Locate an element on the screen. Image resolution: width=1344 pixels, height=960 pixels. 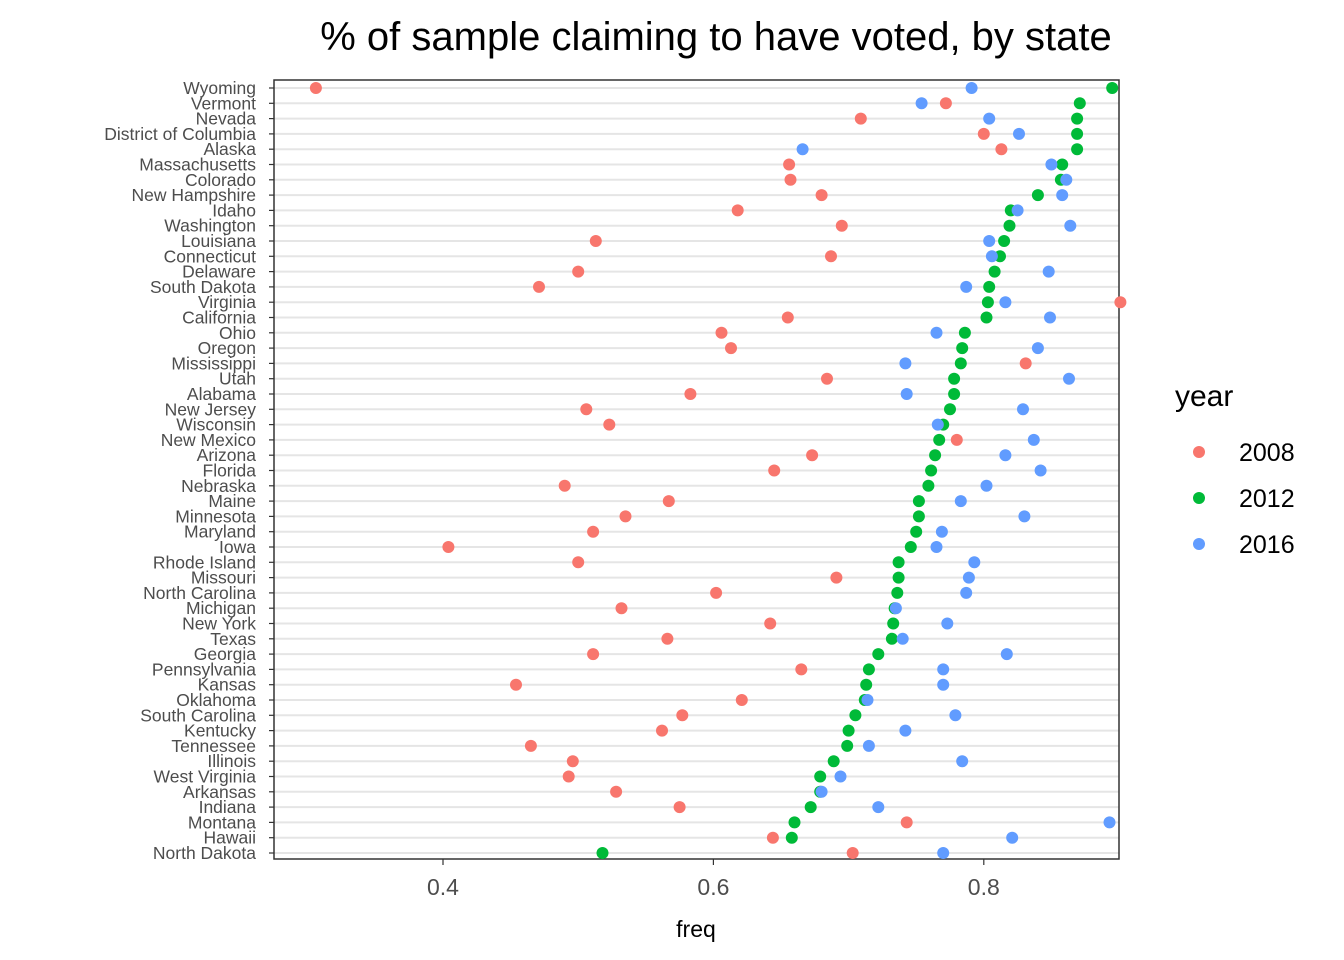
point-2008-massachusetts is located at coordinates (789, 164).